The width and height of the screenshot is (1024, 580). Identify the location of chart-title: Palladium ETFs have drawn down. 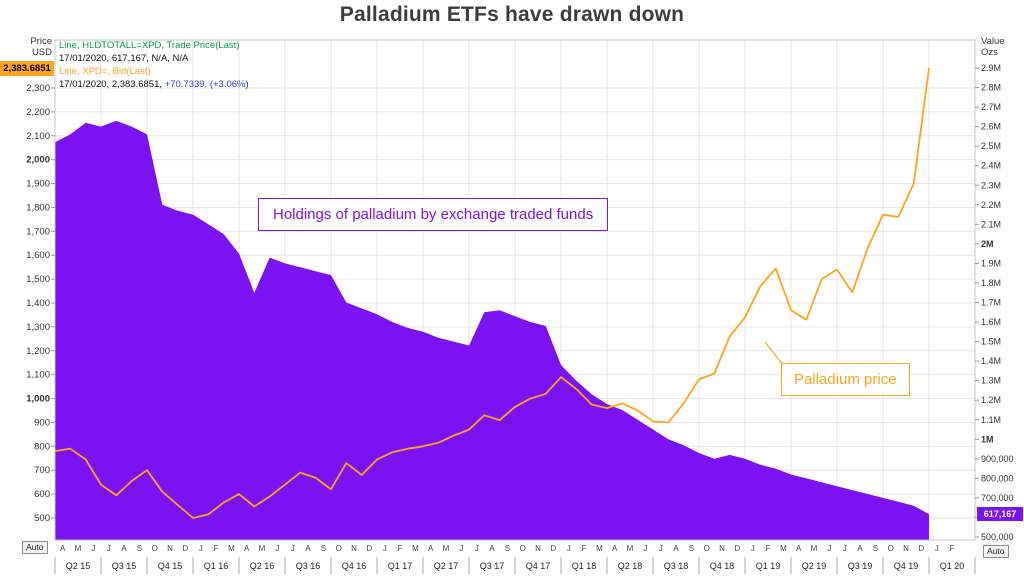
(512, 14).